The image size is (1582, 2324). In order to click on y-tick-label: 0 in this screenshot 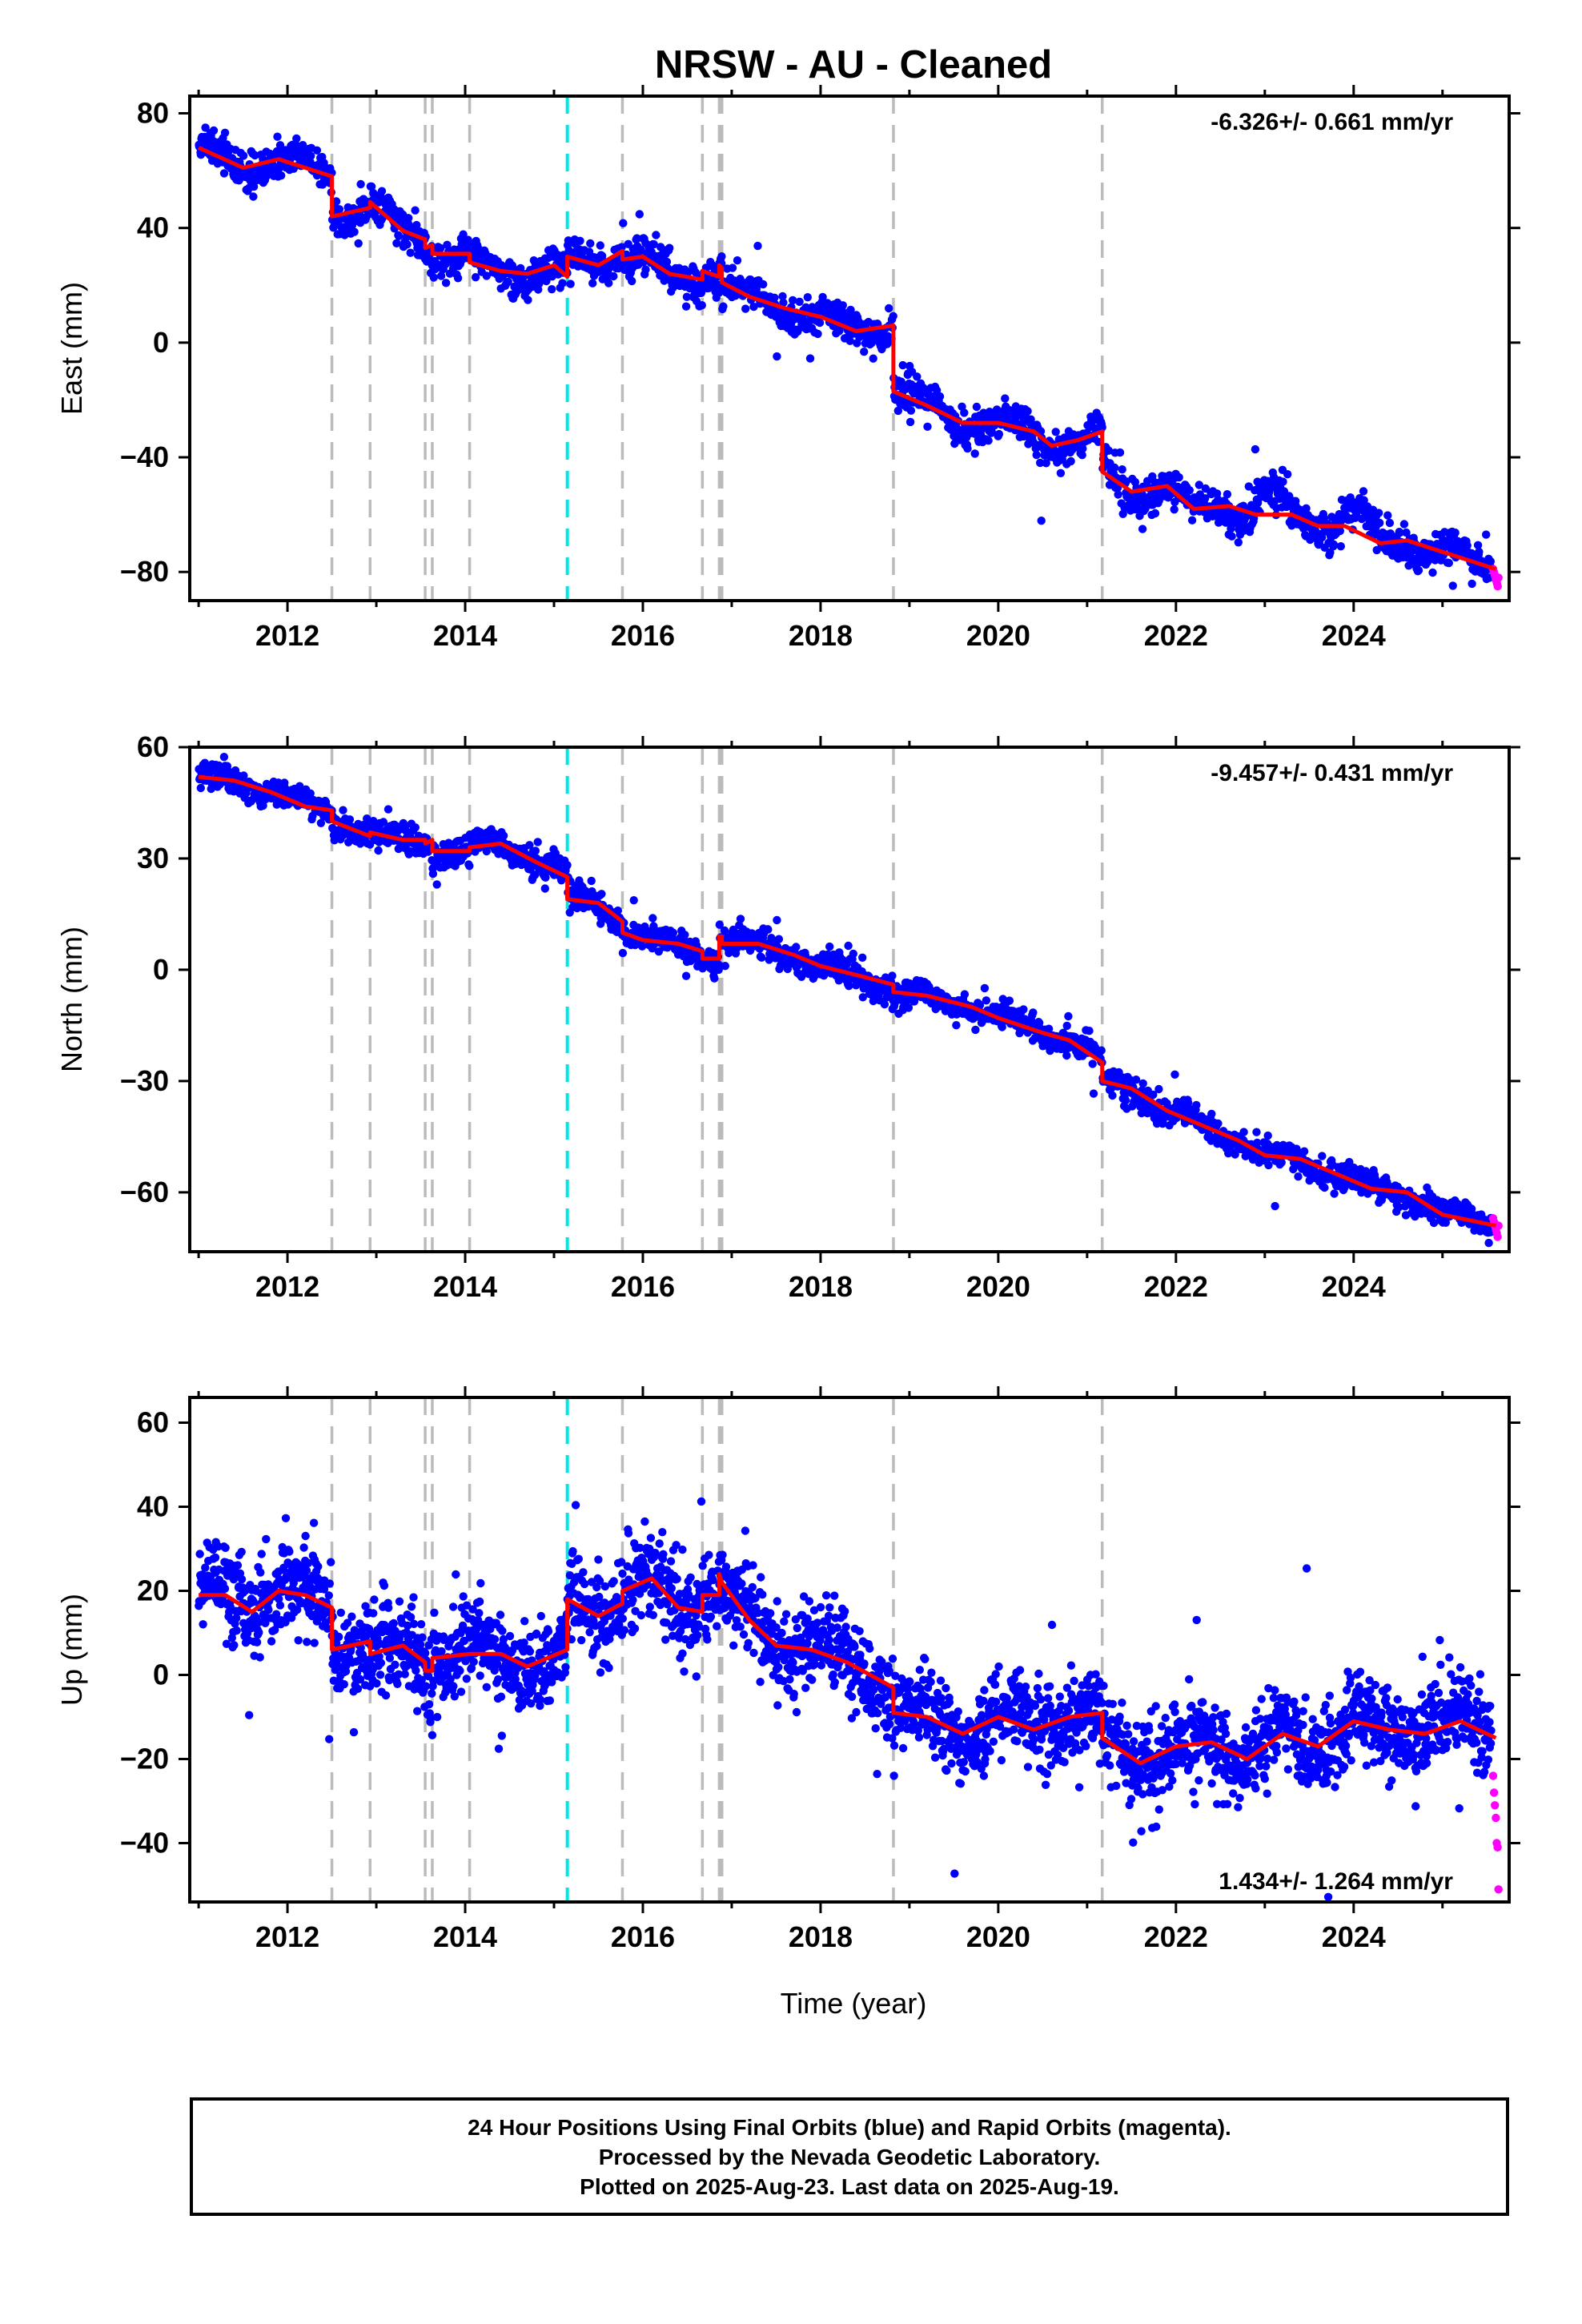, I will do `click(161, 969)`.